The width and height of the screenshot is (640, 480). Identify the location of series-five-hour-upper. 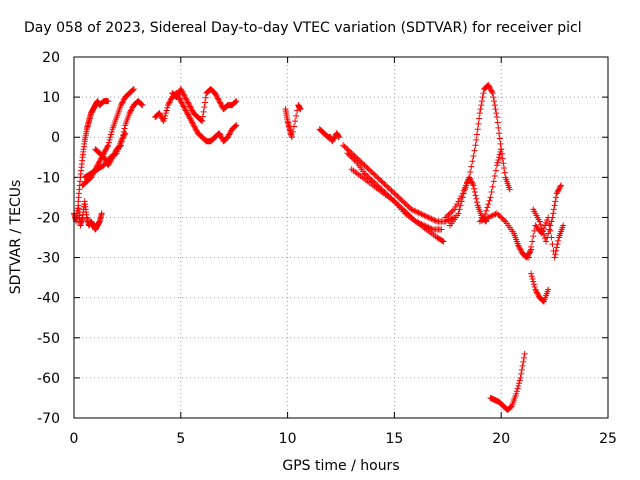
(204, 105).